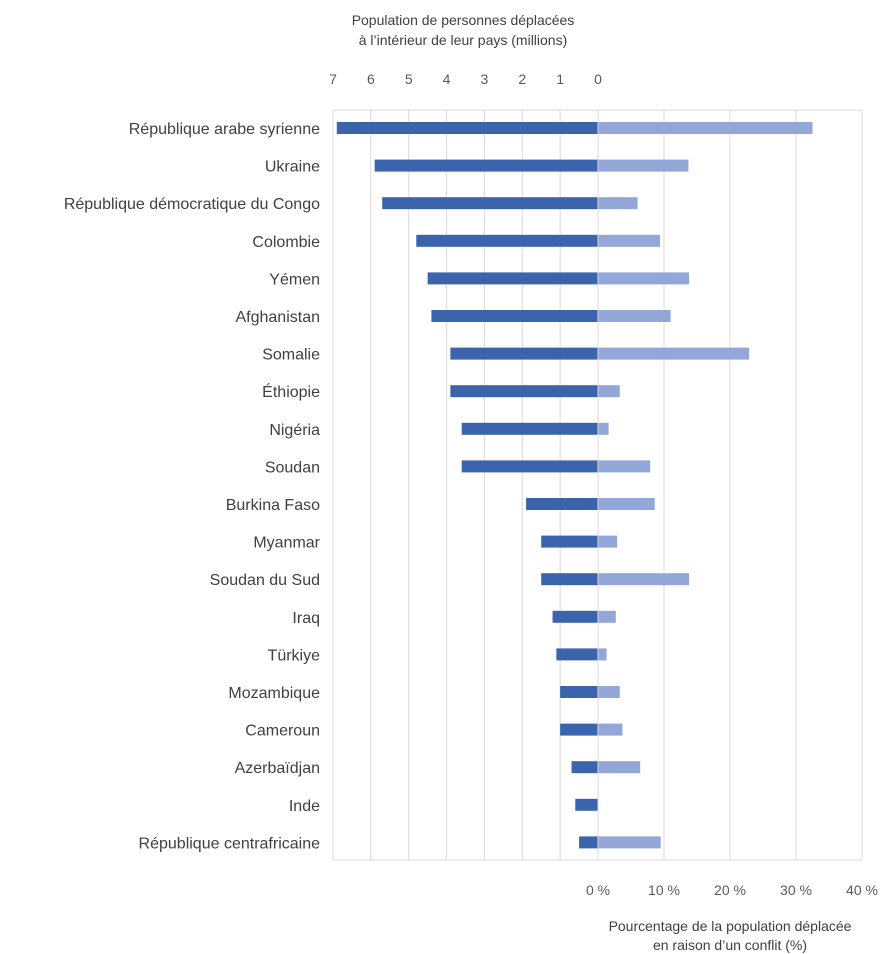  What do you see at coordinates (598, 890) in the screenshot?
I see `bottom-axis-tick-label: 0 %` at bounding box center [598, 890].